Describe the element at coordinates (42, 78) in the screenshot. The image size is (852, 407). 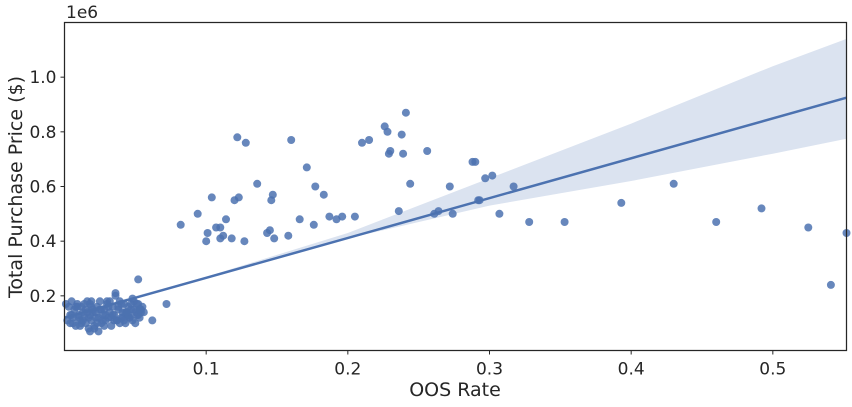
I see `y-tick-label: 1.0` at that location.